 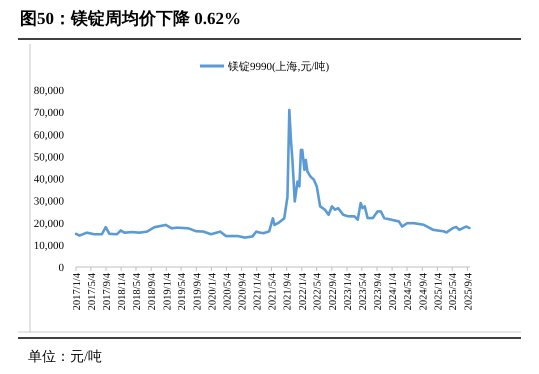 I want to click on y-tick-label: 30,000, so click(x=49, y=202).